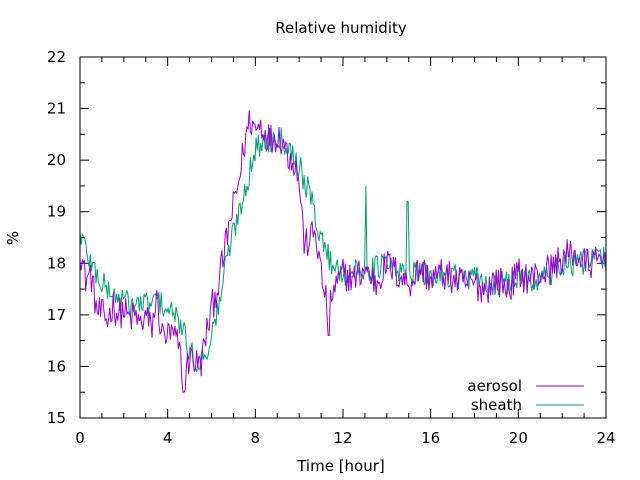 The width and height of the screenshot is (640, 480). Describe the element at coordinates (256, 438) in the screenshot. I see `x-tick-label: 8` at that location.